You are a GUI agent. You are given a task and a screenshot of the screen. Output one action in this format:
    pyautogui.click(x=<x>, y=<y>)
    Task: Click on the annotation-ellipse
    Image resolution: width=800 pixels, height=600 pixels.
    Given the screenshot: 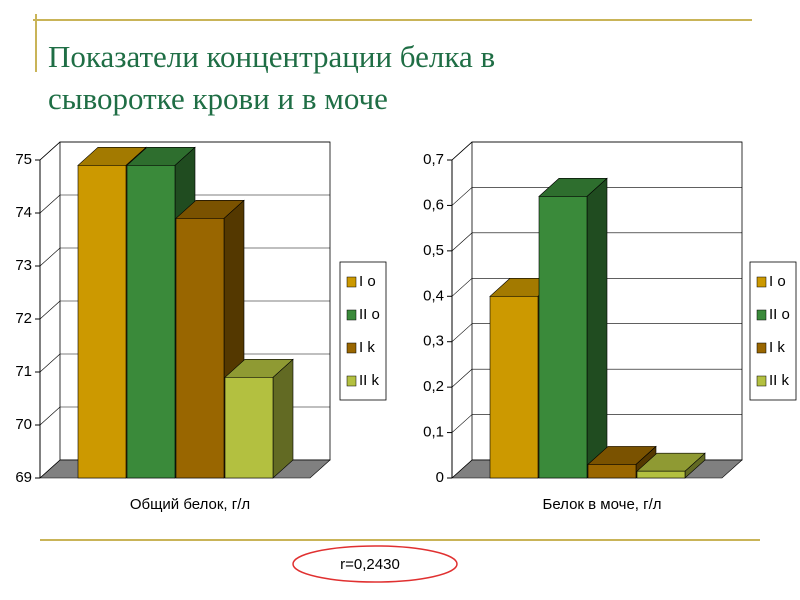 What is the action you would take?
    pyautogui.click(x=375, y=564)
    